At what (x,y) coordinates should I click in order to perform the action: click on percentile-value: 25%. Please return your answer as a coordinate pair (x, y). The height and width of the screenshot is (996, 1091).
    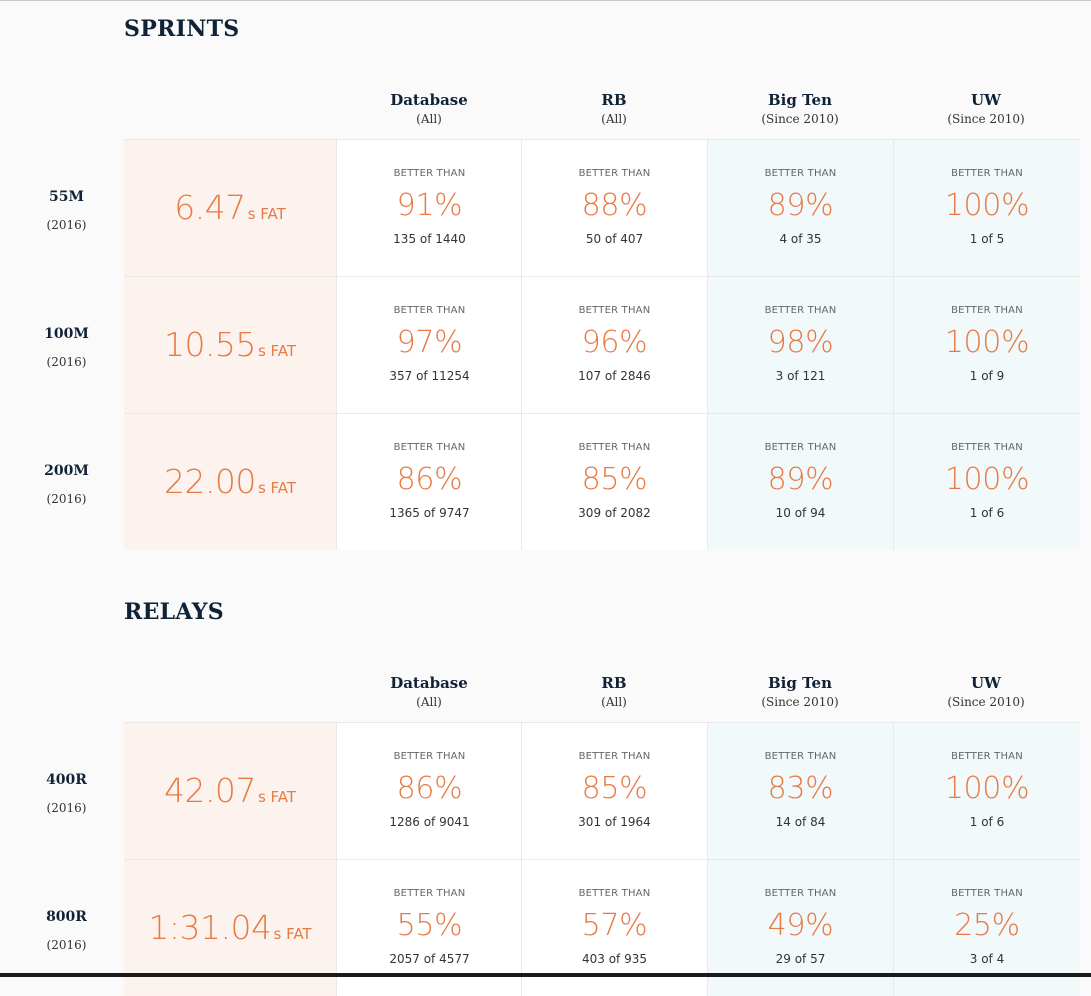
    Looking at the image, I should click on (987, 925).